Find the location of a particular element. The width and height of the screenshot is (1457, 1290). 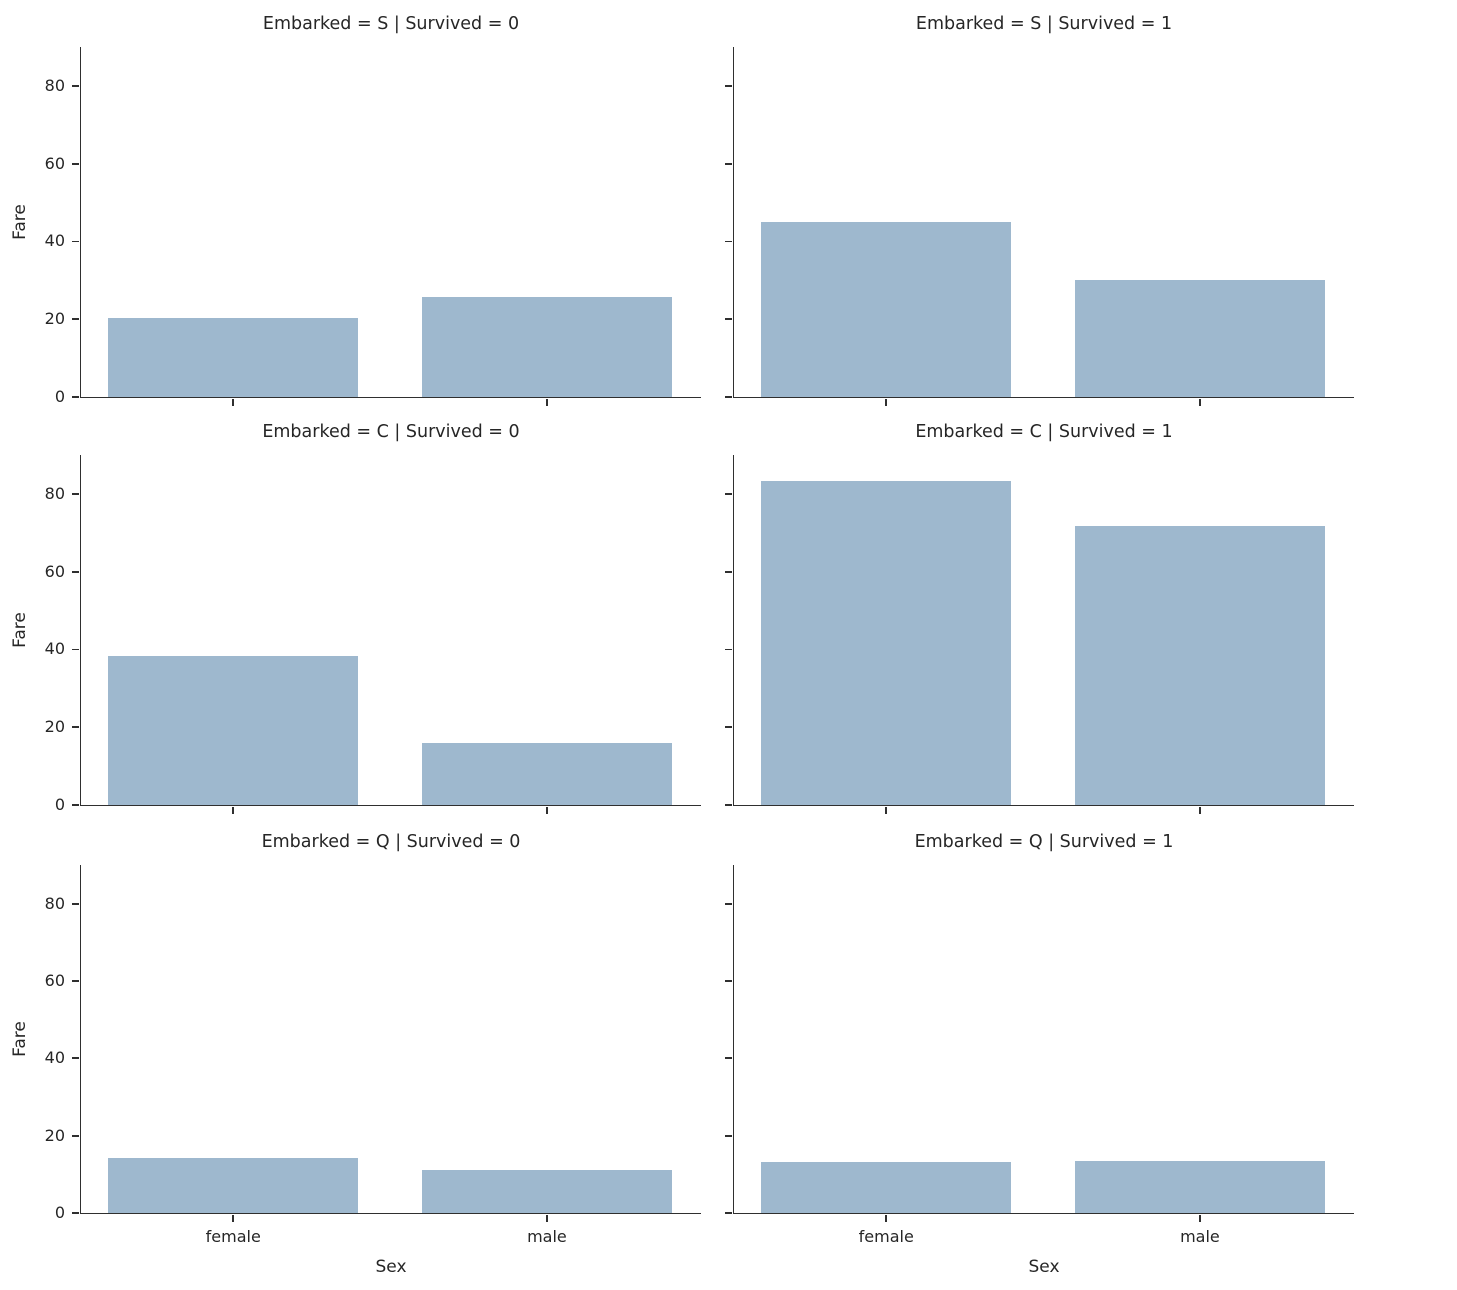

facet-plot-1-1: Embarked = C | Survived = 1 is located at coordinates (1039, 618).